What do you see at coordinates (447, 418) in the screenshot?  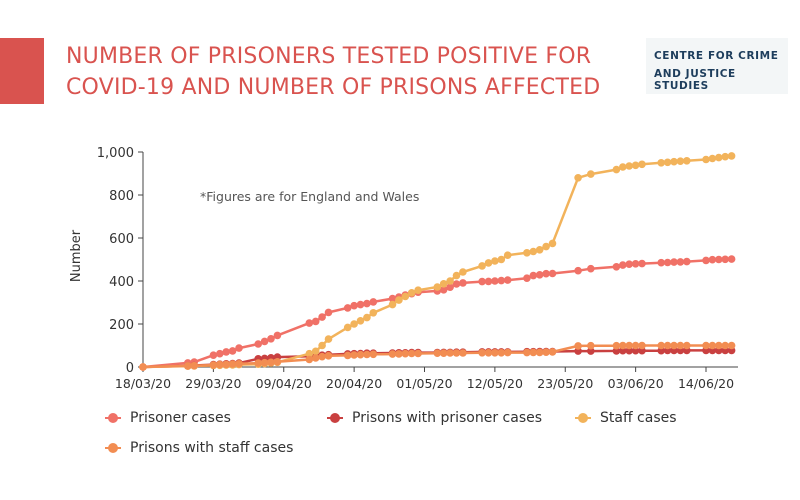 I see `legend-label: Prisons with prisoner cases` at bounding box center [447, 418].